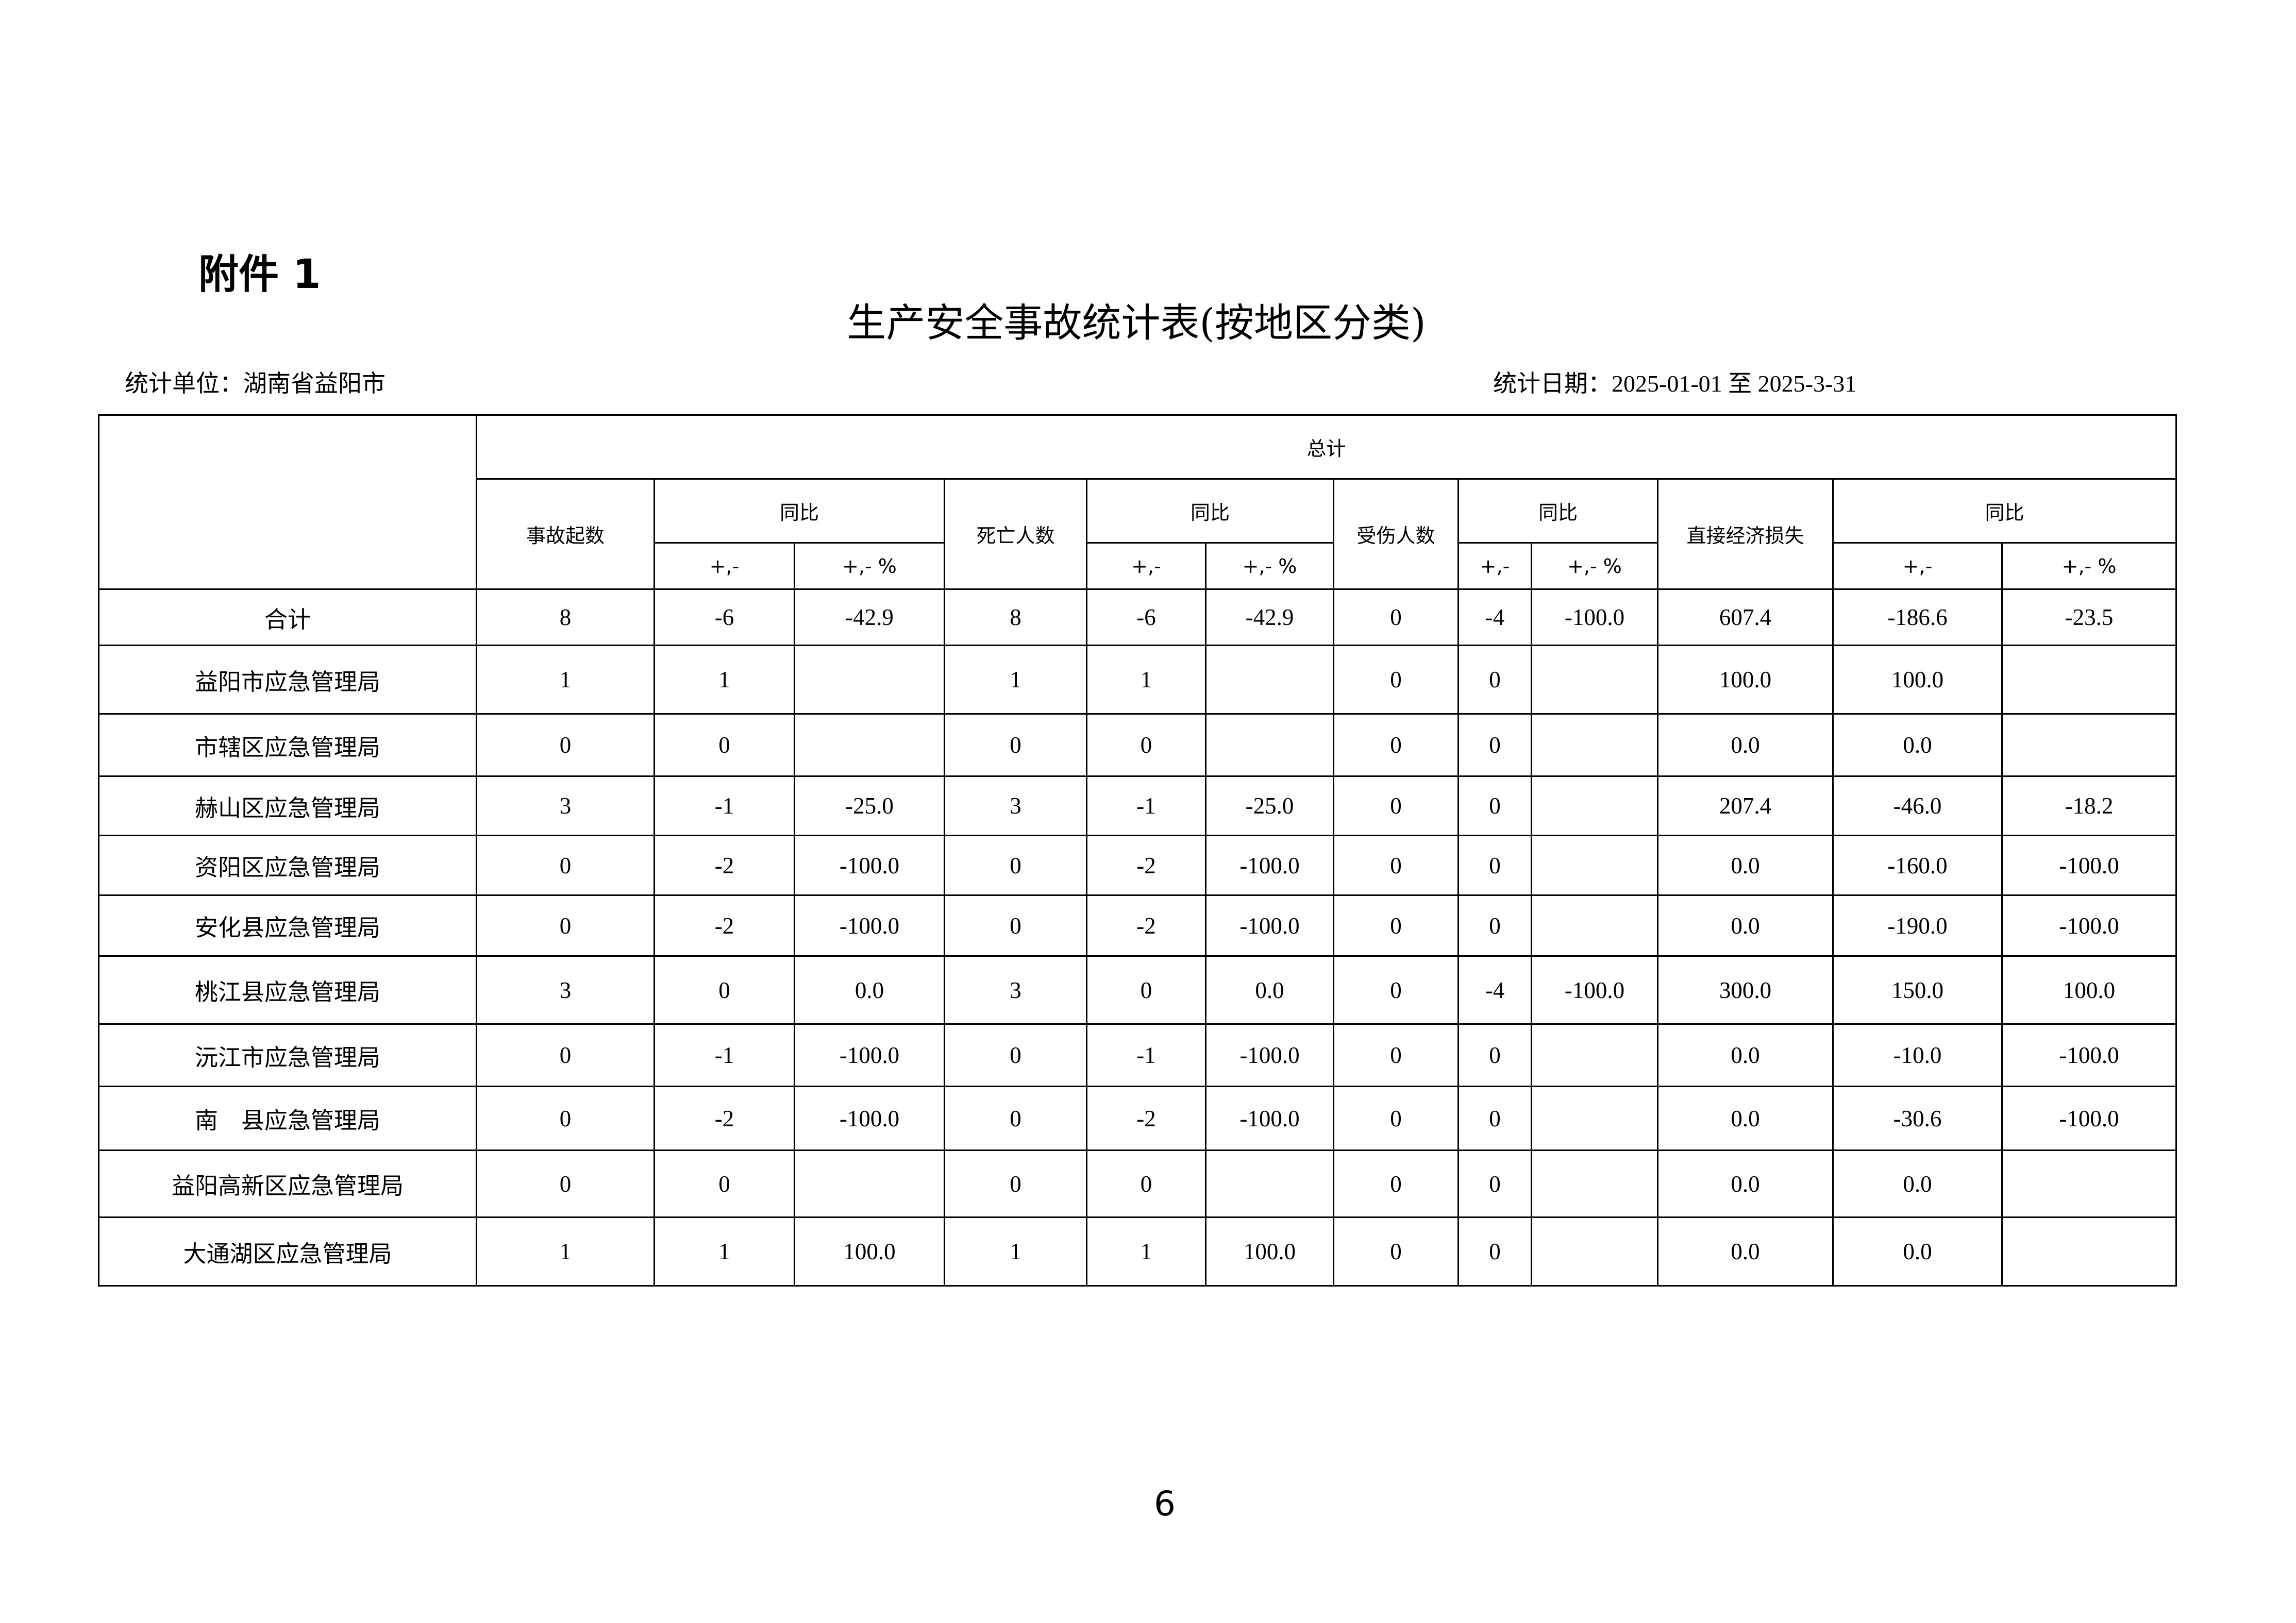 This screenshot has height=1623, width=2296. What do you see at coordinates (869, 617) in the screenshot?
I see `value-cell: -42.9` at bounding box center [869, 617].